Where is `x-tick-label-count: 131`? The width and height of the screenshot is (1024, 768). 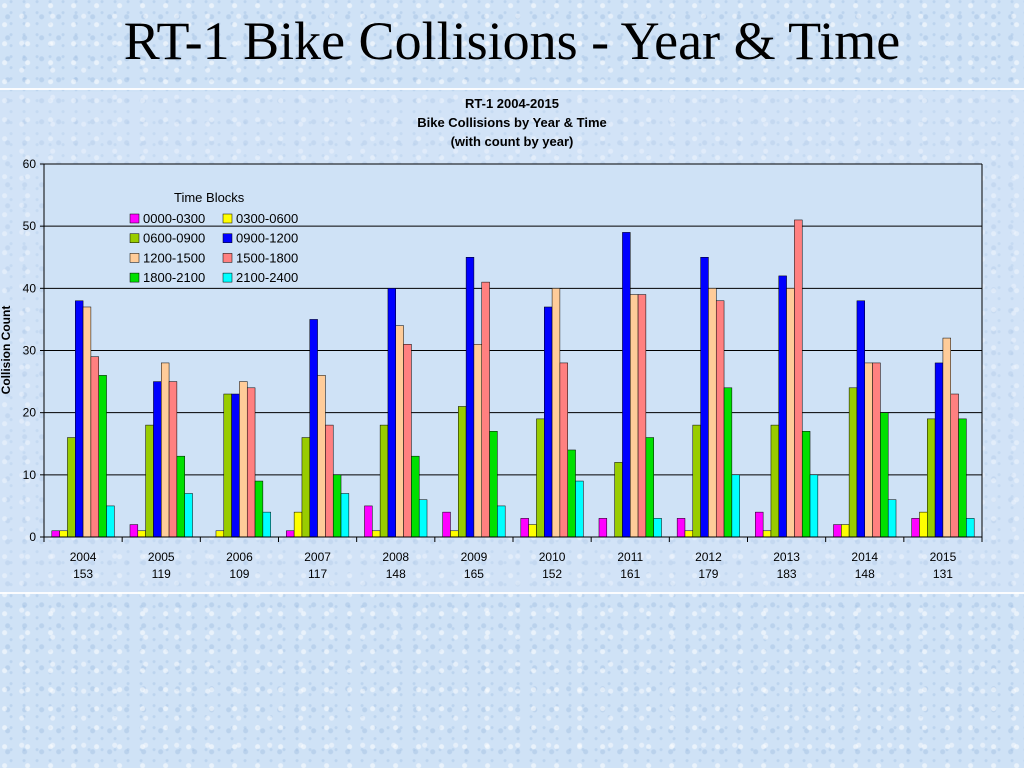
x-tick-label-count: 131 is located at coordinates (943, 574).